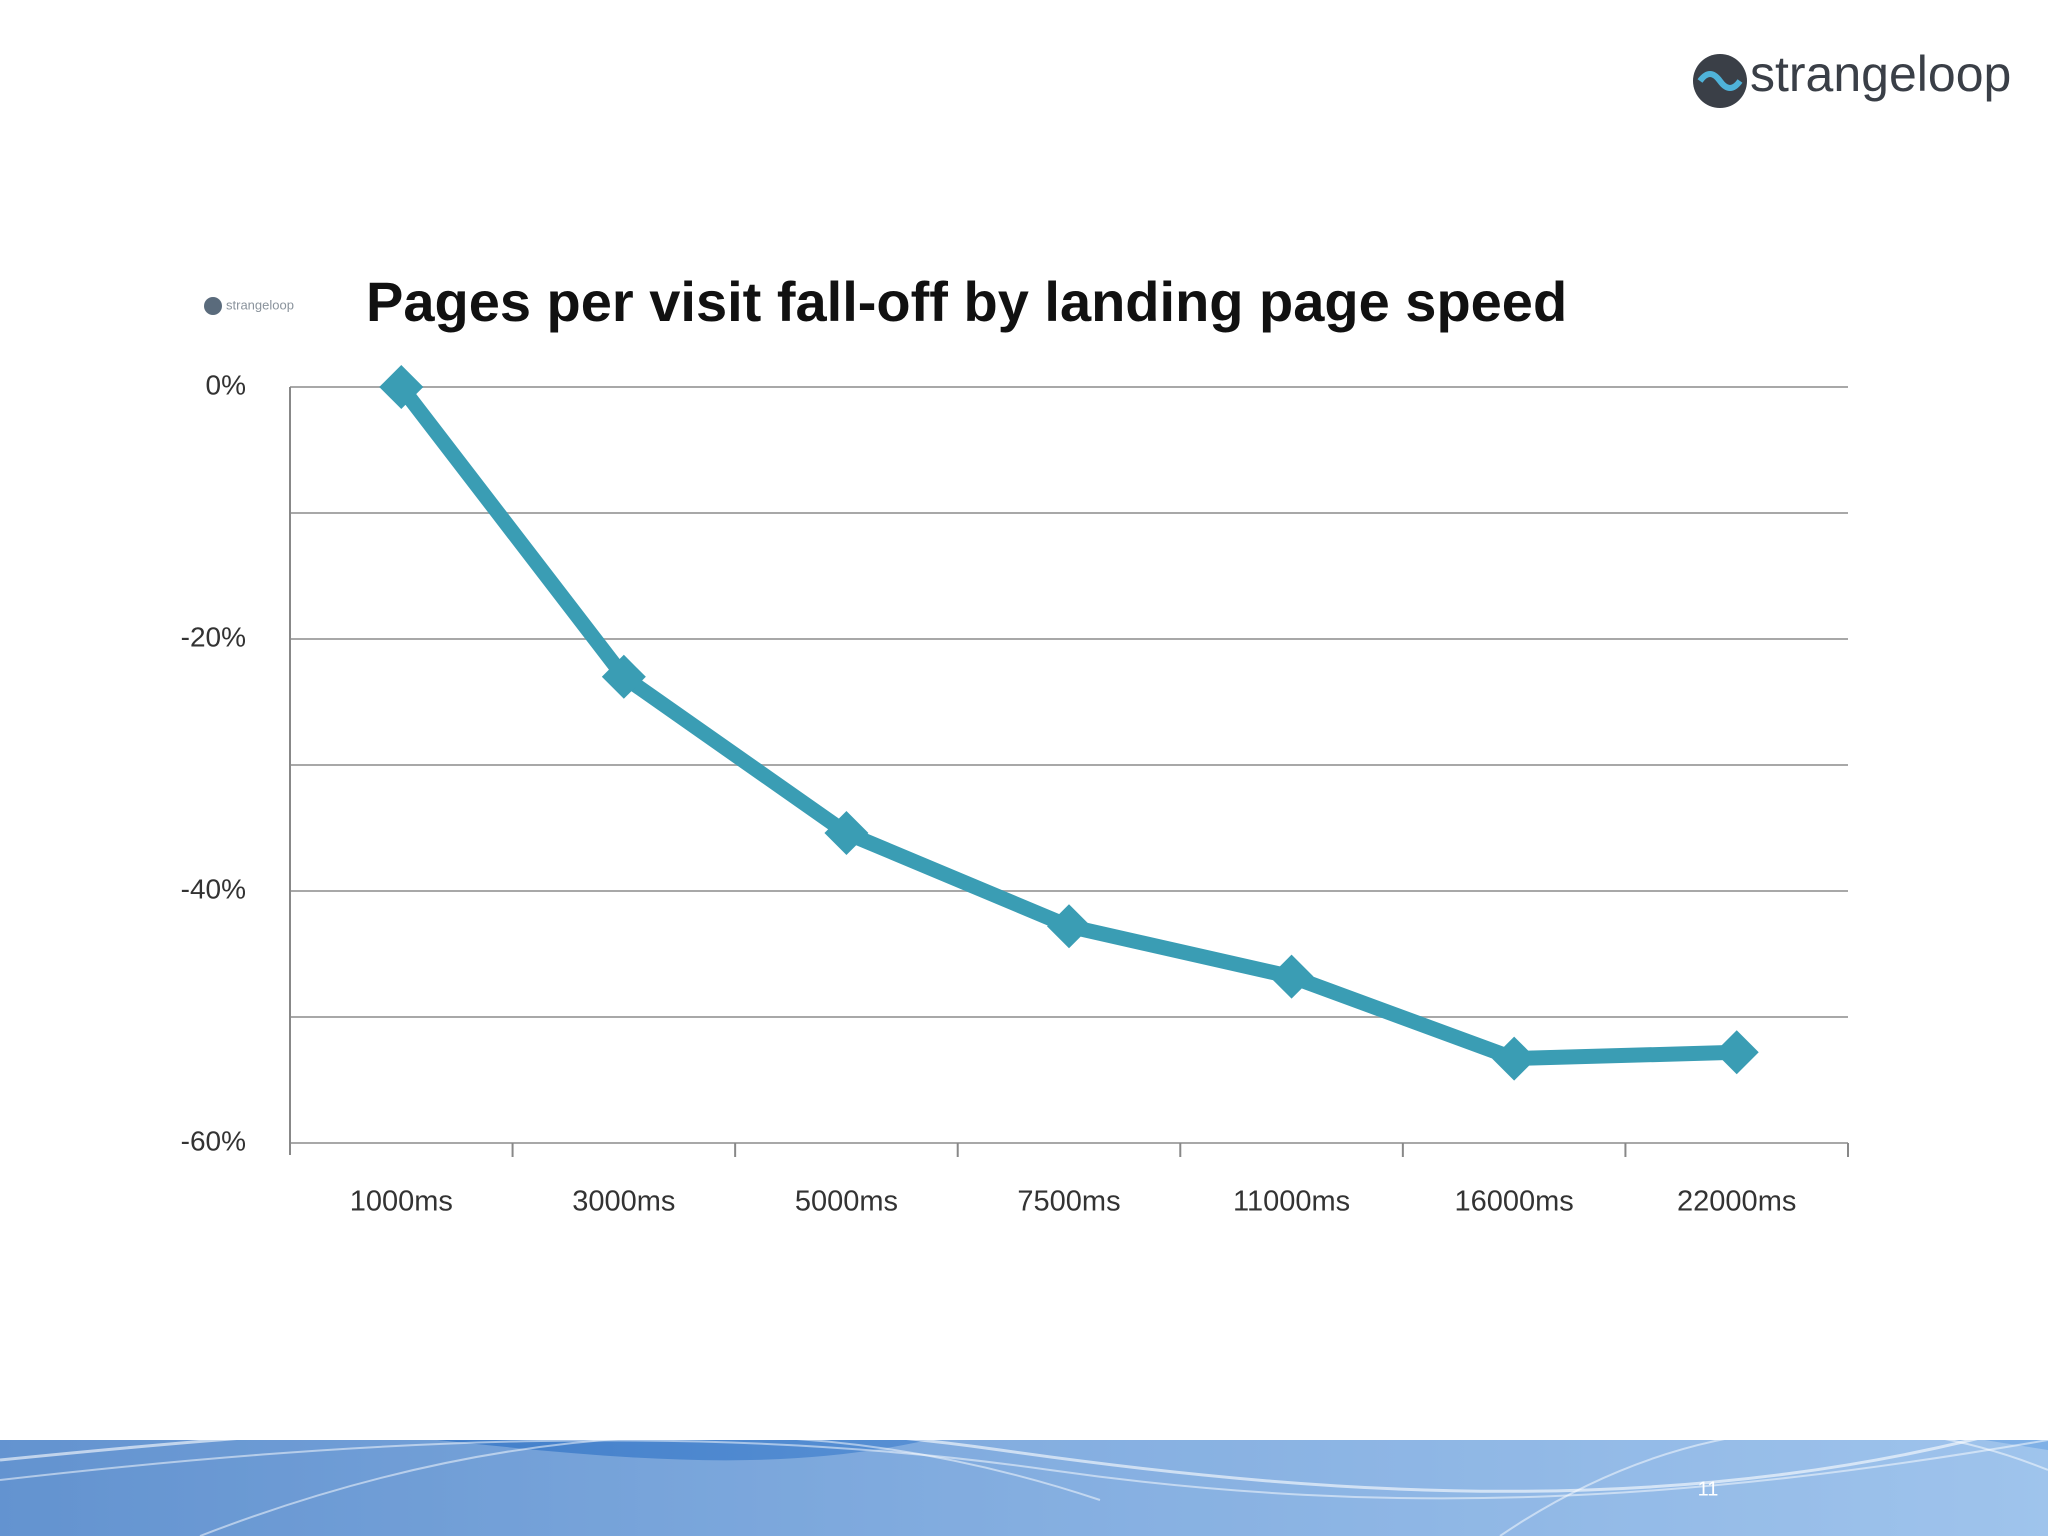  What do you see at coordinates (213, 636) in the screenshot?
I see `y-tick-label: -20%` at bounding box center [213, 636].